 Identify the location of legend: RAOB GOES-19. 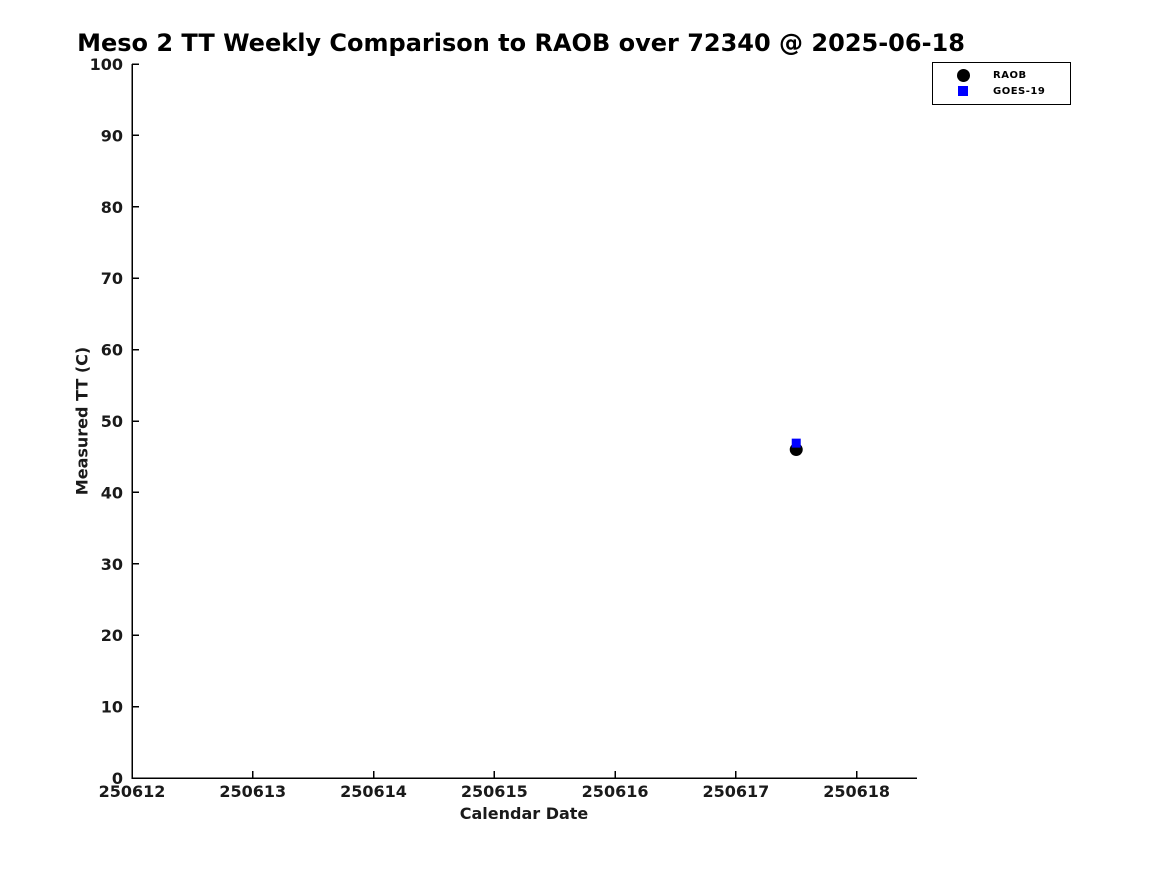
(1001, 83).